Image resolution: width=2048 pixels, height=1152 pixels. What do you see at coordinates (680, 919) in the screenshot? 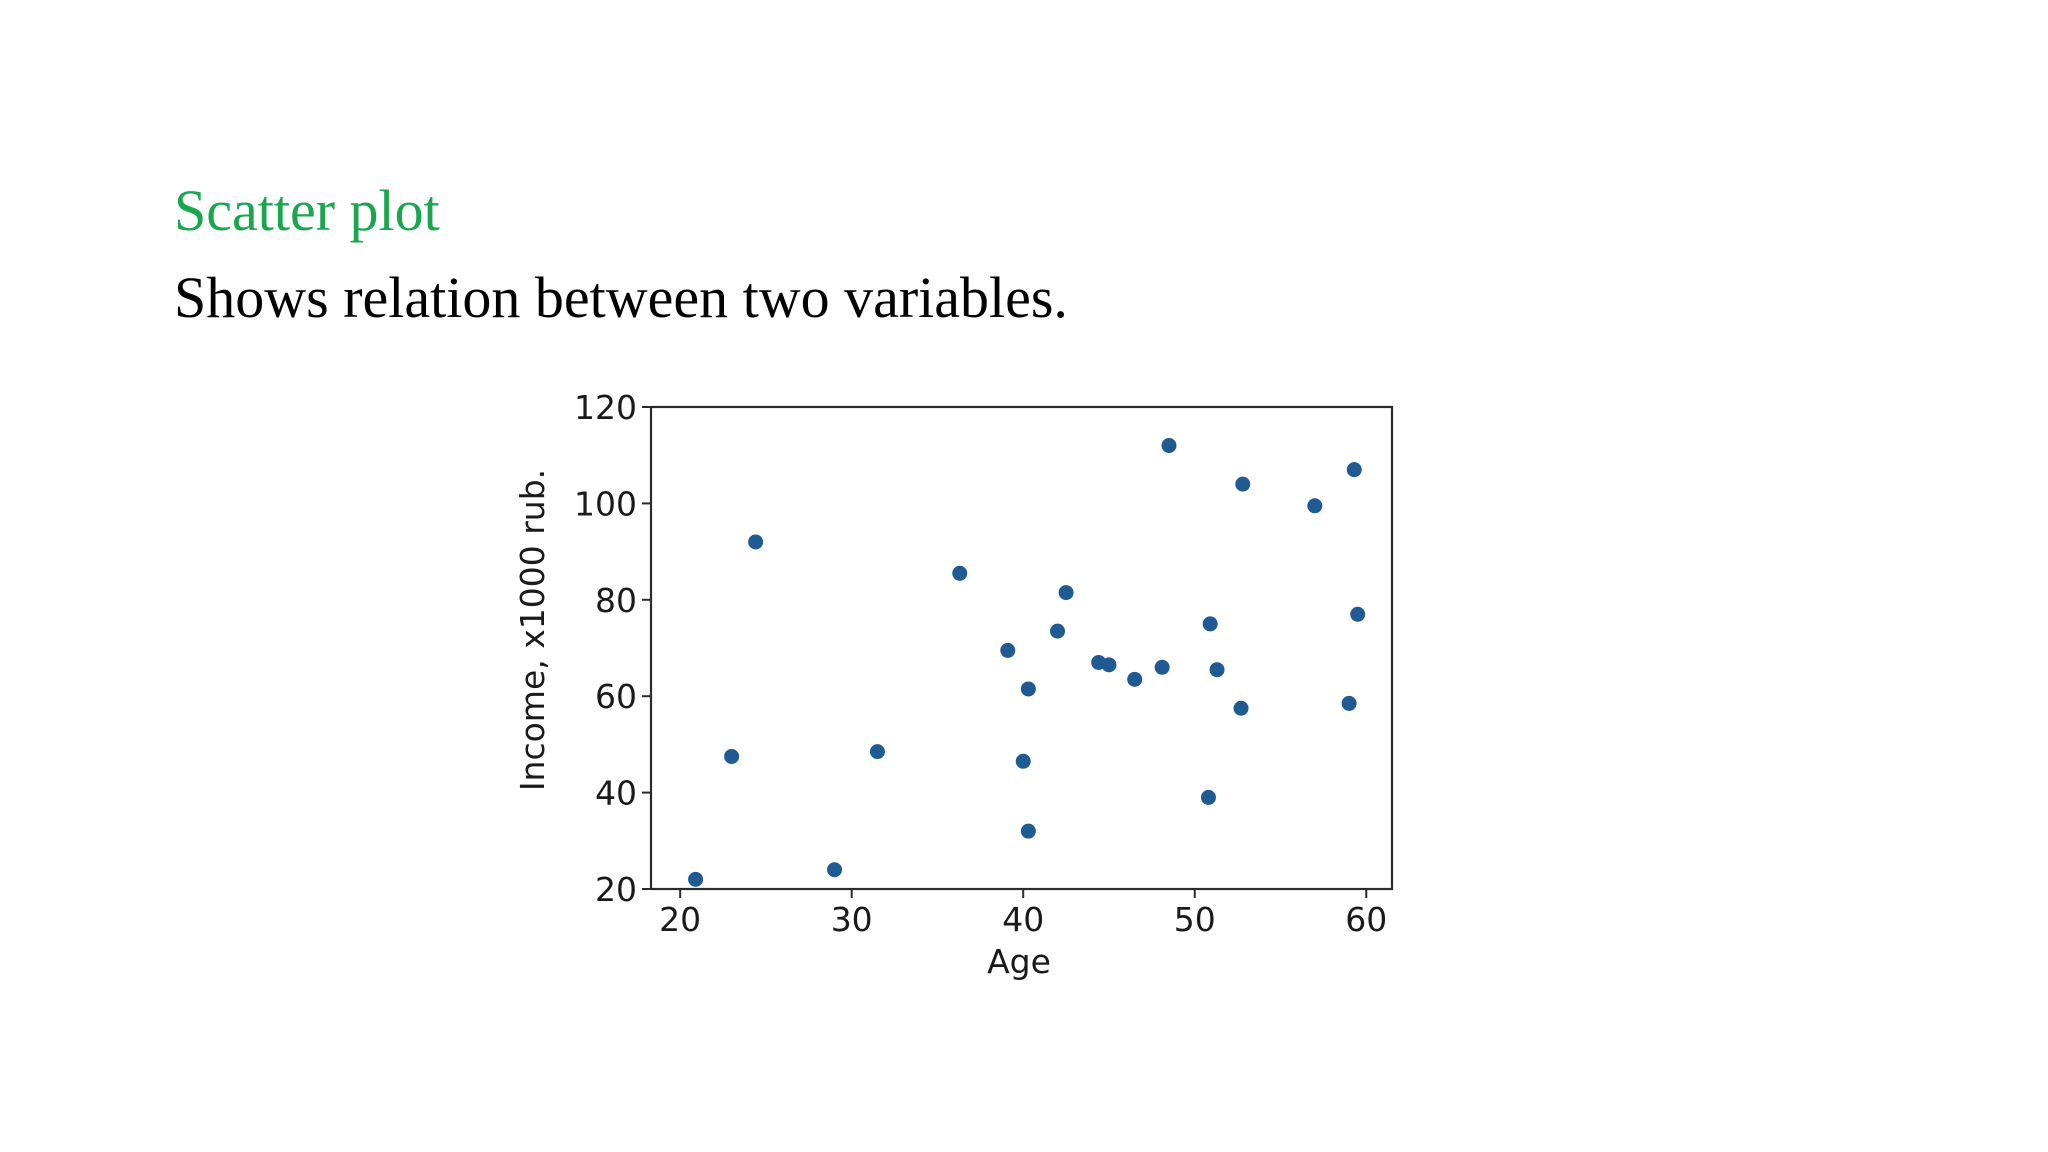
I see `x-tick-label: 20` at bounding box center [680, 919].